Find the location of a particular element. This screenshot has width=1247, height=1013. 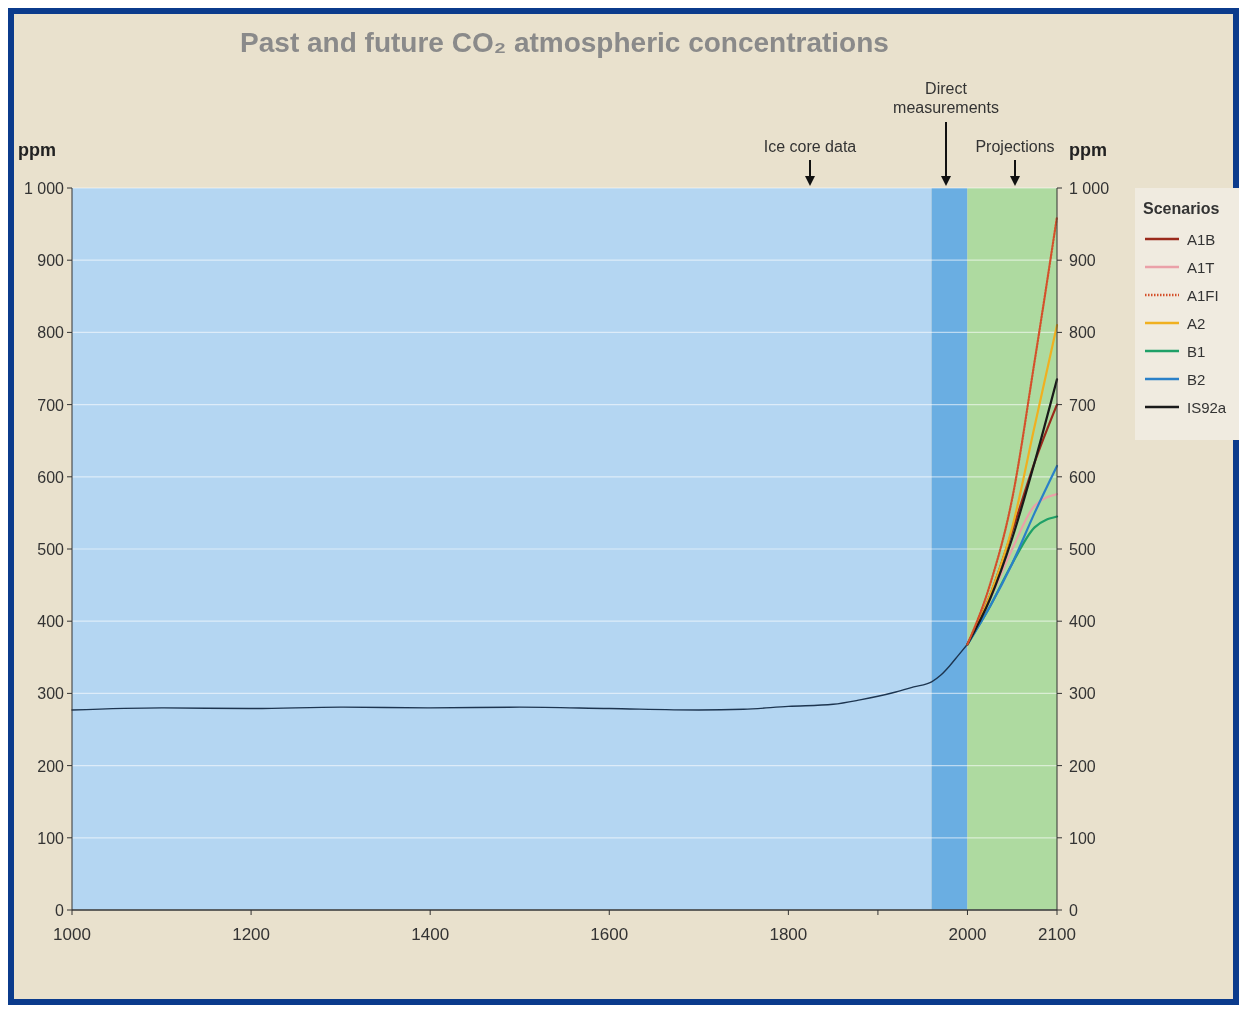

x-tick-label: 2000 is located at coordinates (967, 934).